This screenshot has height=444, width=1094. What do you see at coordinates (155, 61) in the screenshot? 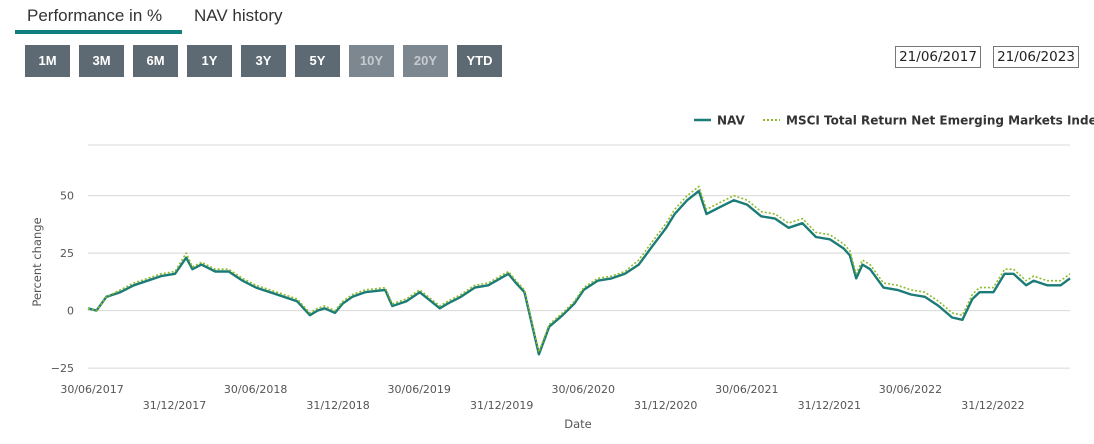
I see `range-button-6m: 6M` at bounding box center [155, 61].